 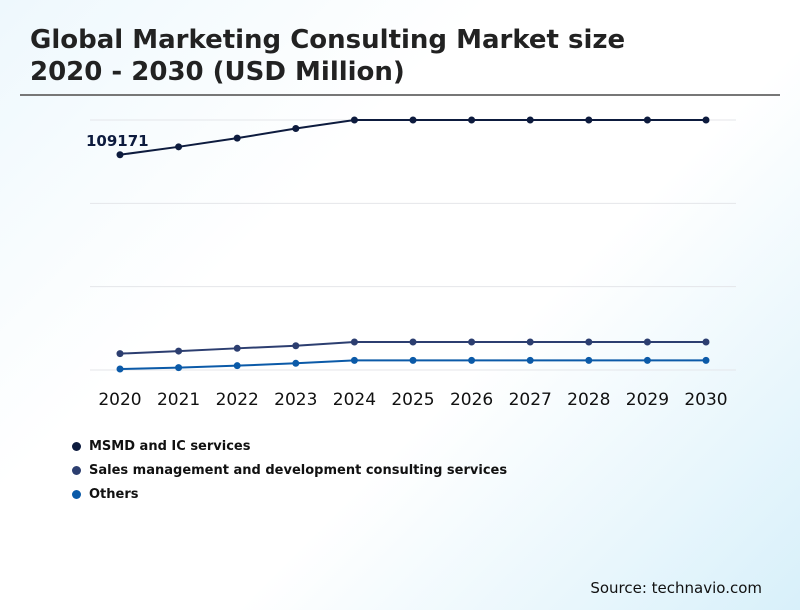 What do you see at coordinates (530, 400) in the screenshot?
I see `x-tick-label: 2027` at bounding box center [530, 400].